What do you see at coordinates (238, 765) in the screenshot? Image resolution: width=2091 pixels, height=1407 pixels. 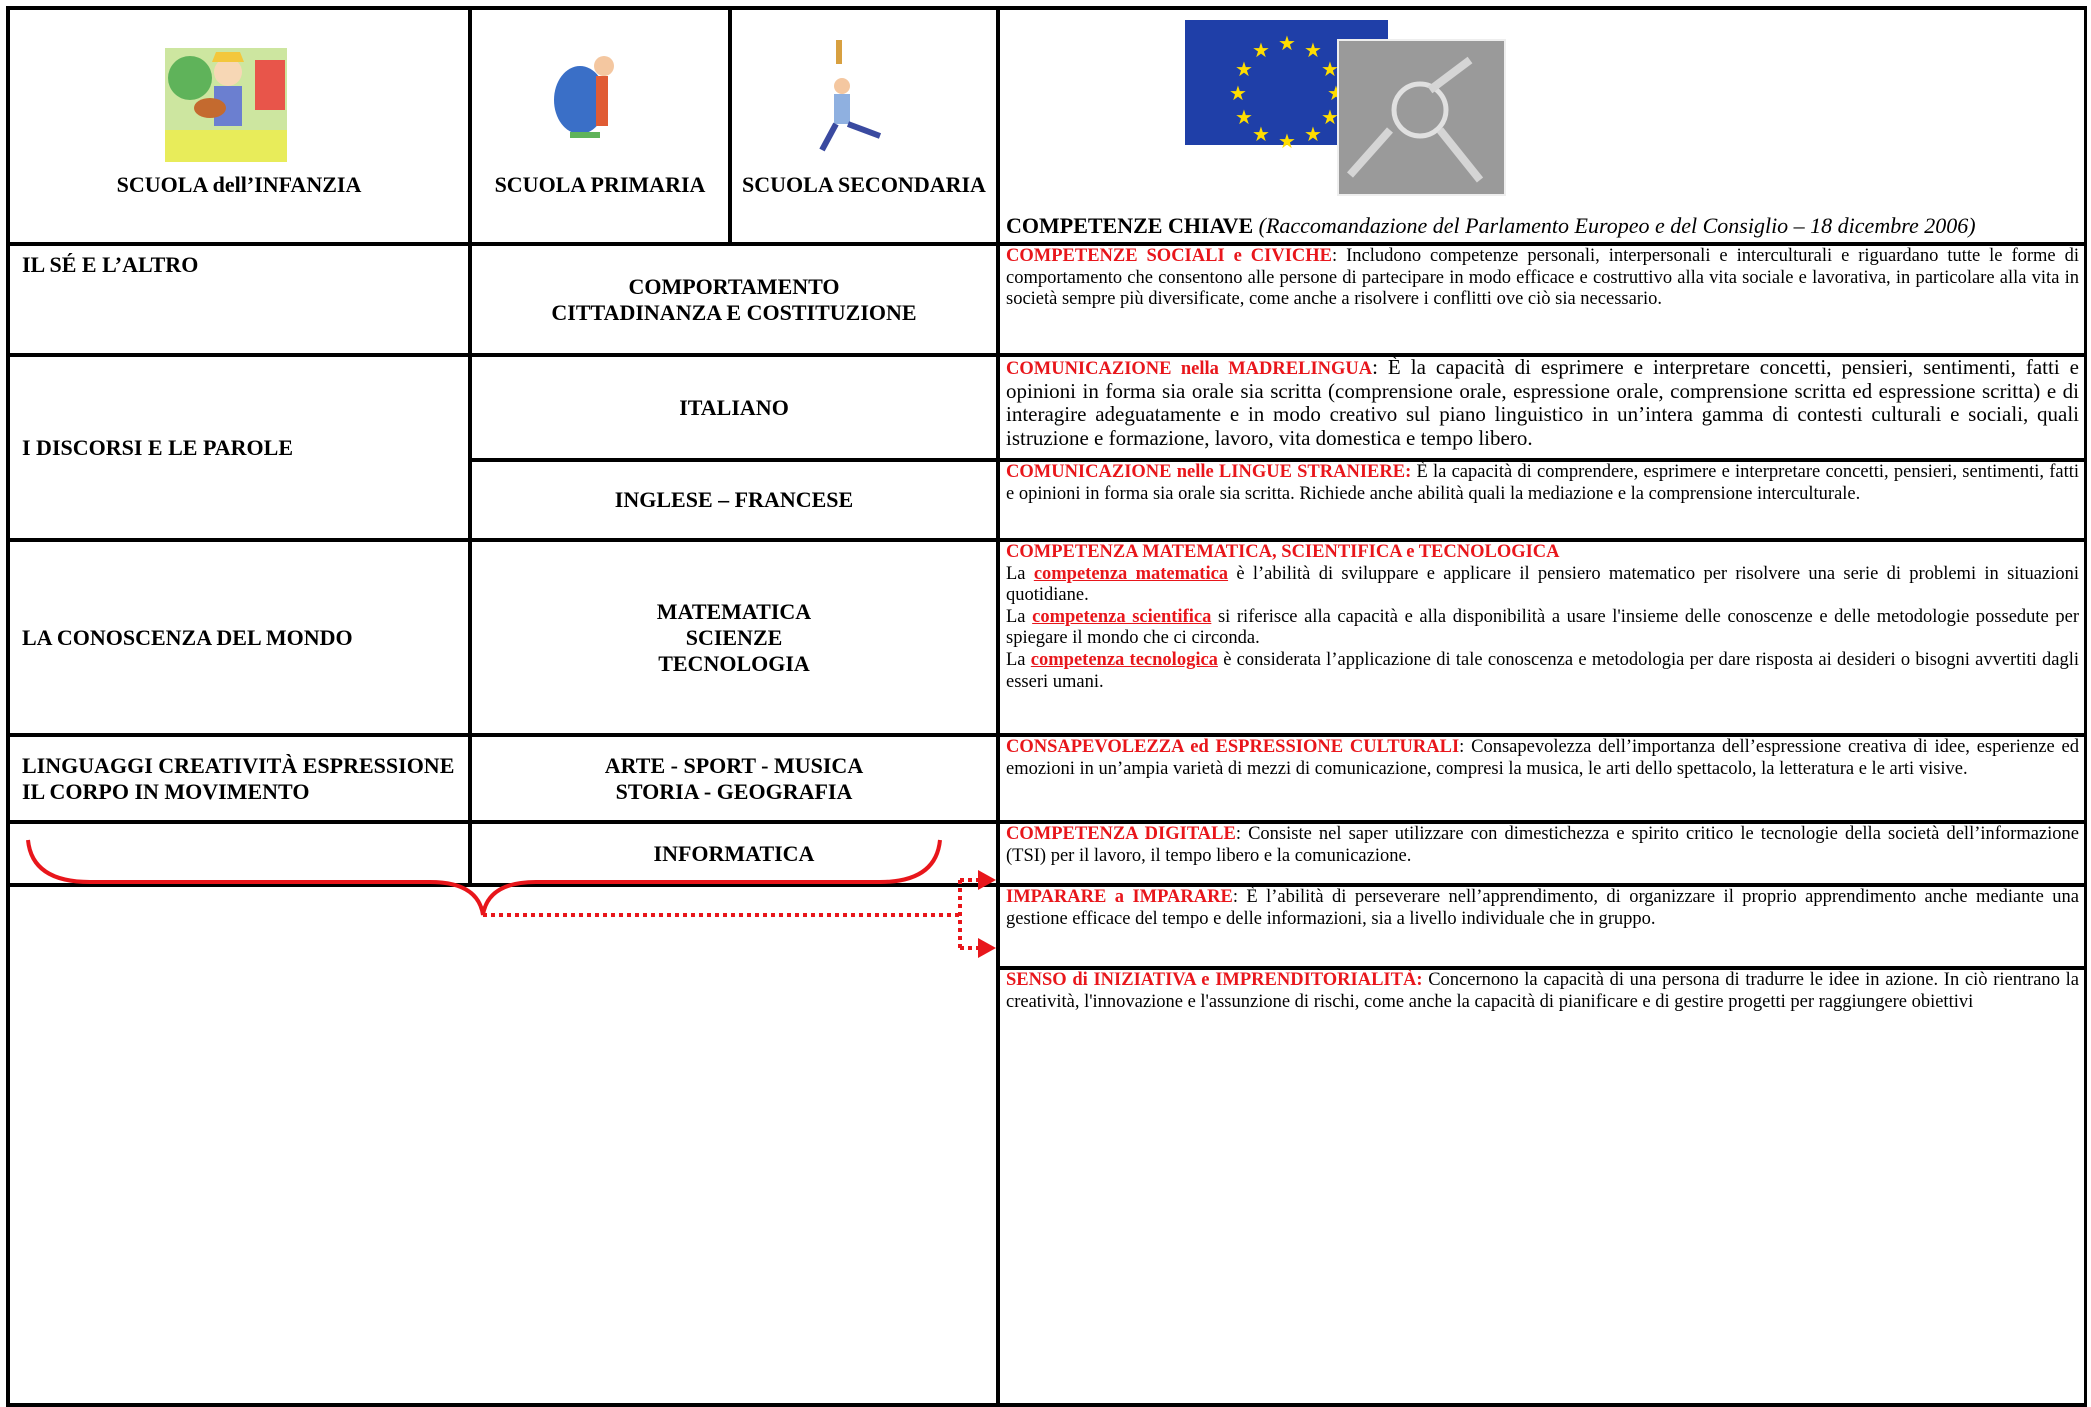 I see `field-label: LINGUAGGI CREATIVITÀ ESPRESSIONE` at bounding box center [238, 765].